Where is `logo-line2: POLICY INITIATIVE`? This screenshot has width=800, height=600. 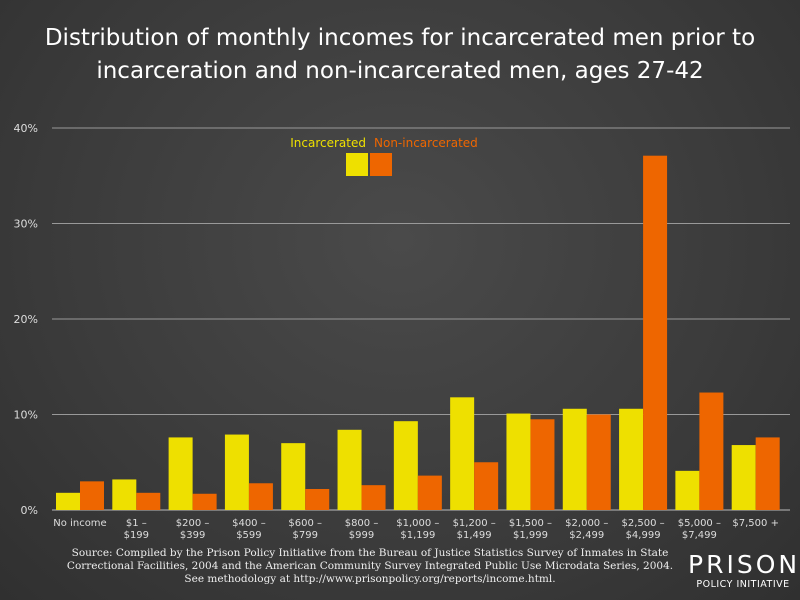
logo-line2: POLICY INITIATIVE is located at coordinates (743, 584).